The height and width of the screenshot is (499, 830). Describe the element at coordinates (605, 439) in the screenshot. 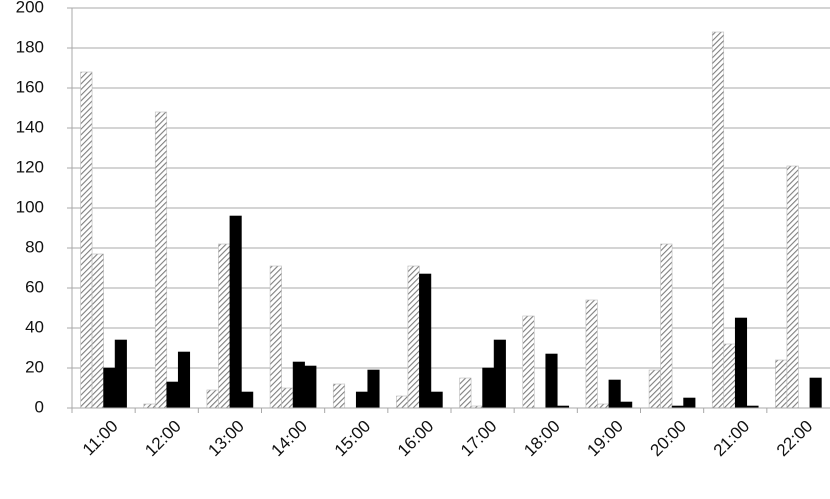

I see `x-tick-label: 19:00` at that location.